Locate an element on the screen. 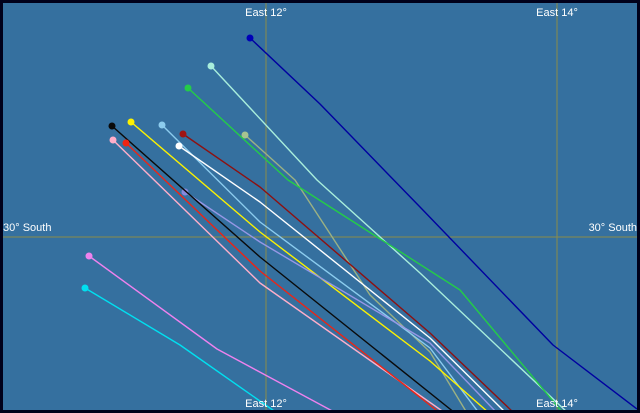 The width and height of the screenshot is (640, 413). track-start-dot-pale-turquoise is located at coordinates (211, 66).